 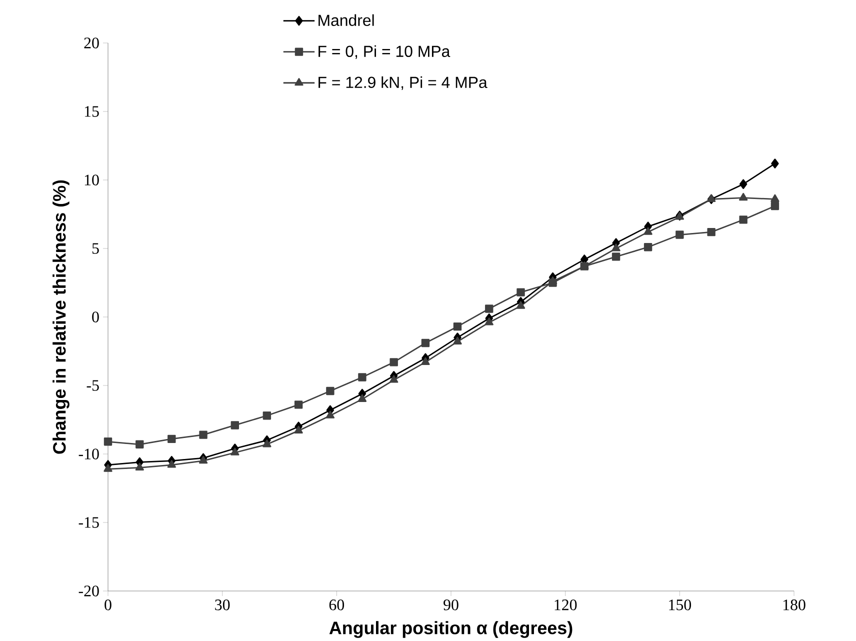 What do you see at coordinates (95, 317) in the screenshot?
I see `y-tick-label: 0` at bounding box center [95, 317].